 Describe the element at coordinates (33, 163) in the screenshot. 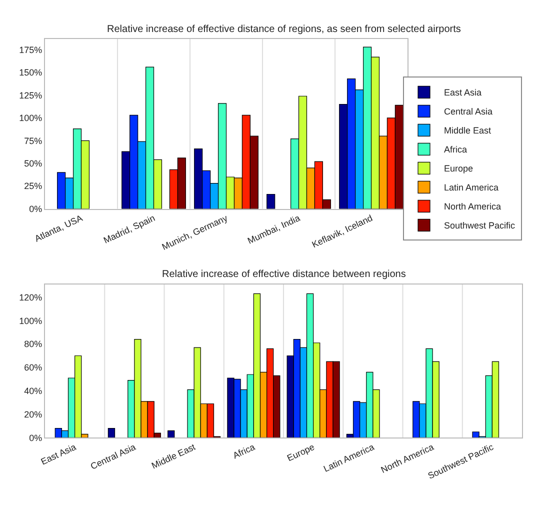

I see `y-tick-label: 50%` at that location.